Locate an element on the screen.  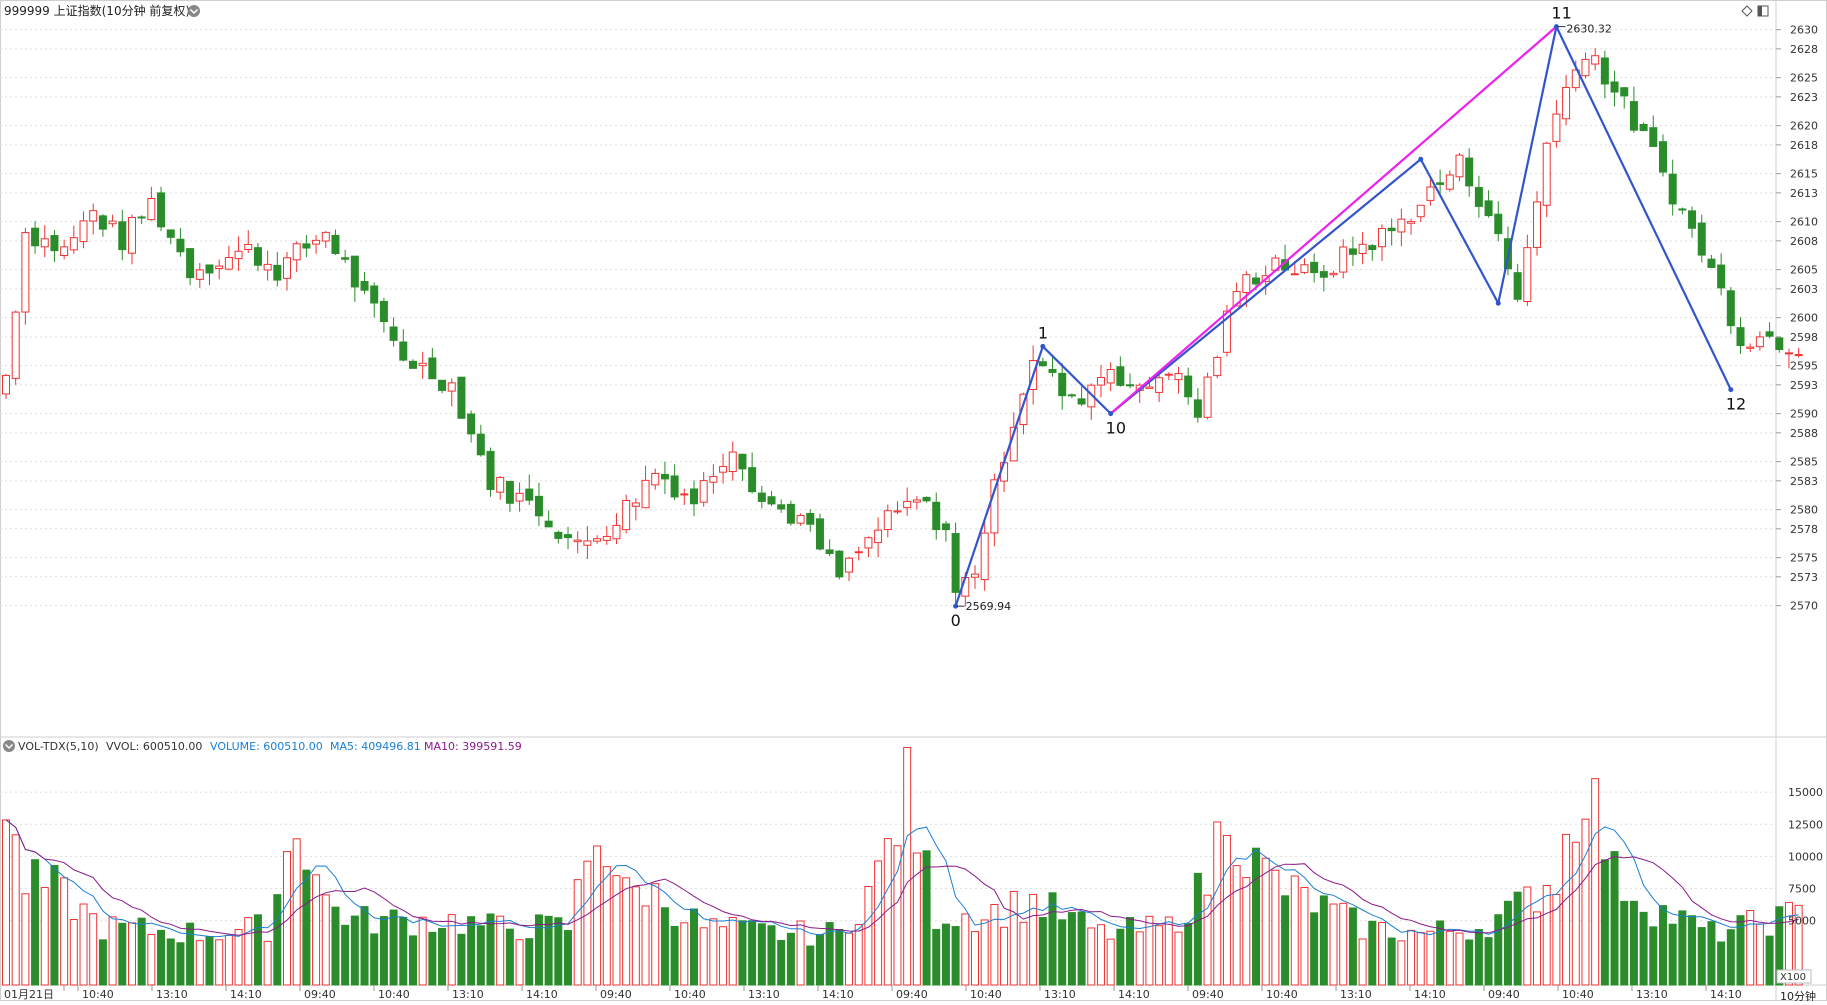
volume-dropdown-icon is located at coordinates (9, 746).